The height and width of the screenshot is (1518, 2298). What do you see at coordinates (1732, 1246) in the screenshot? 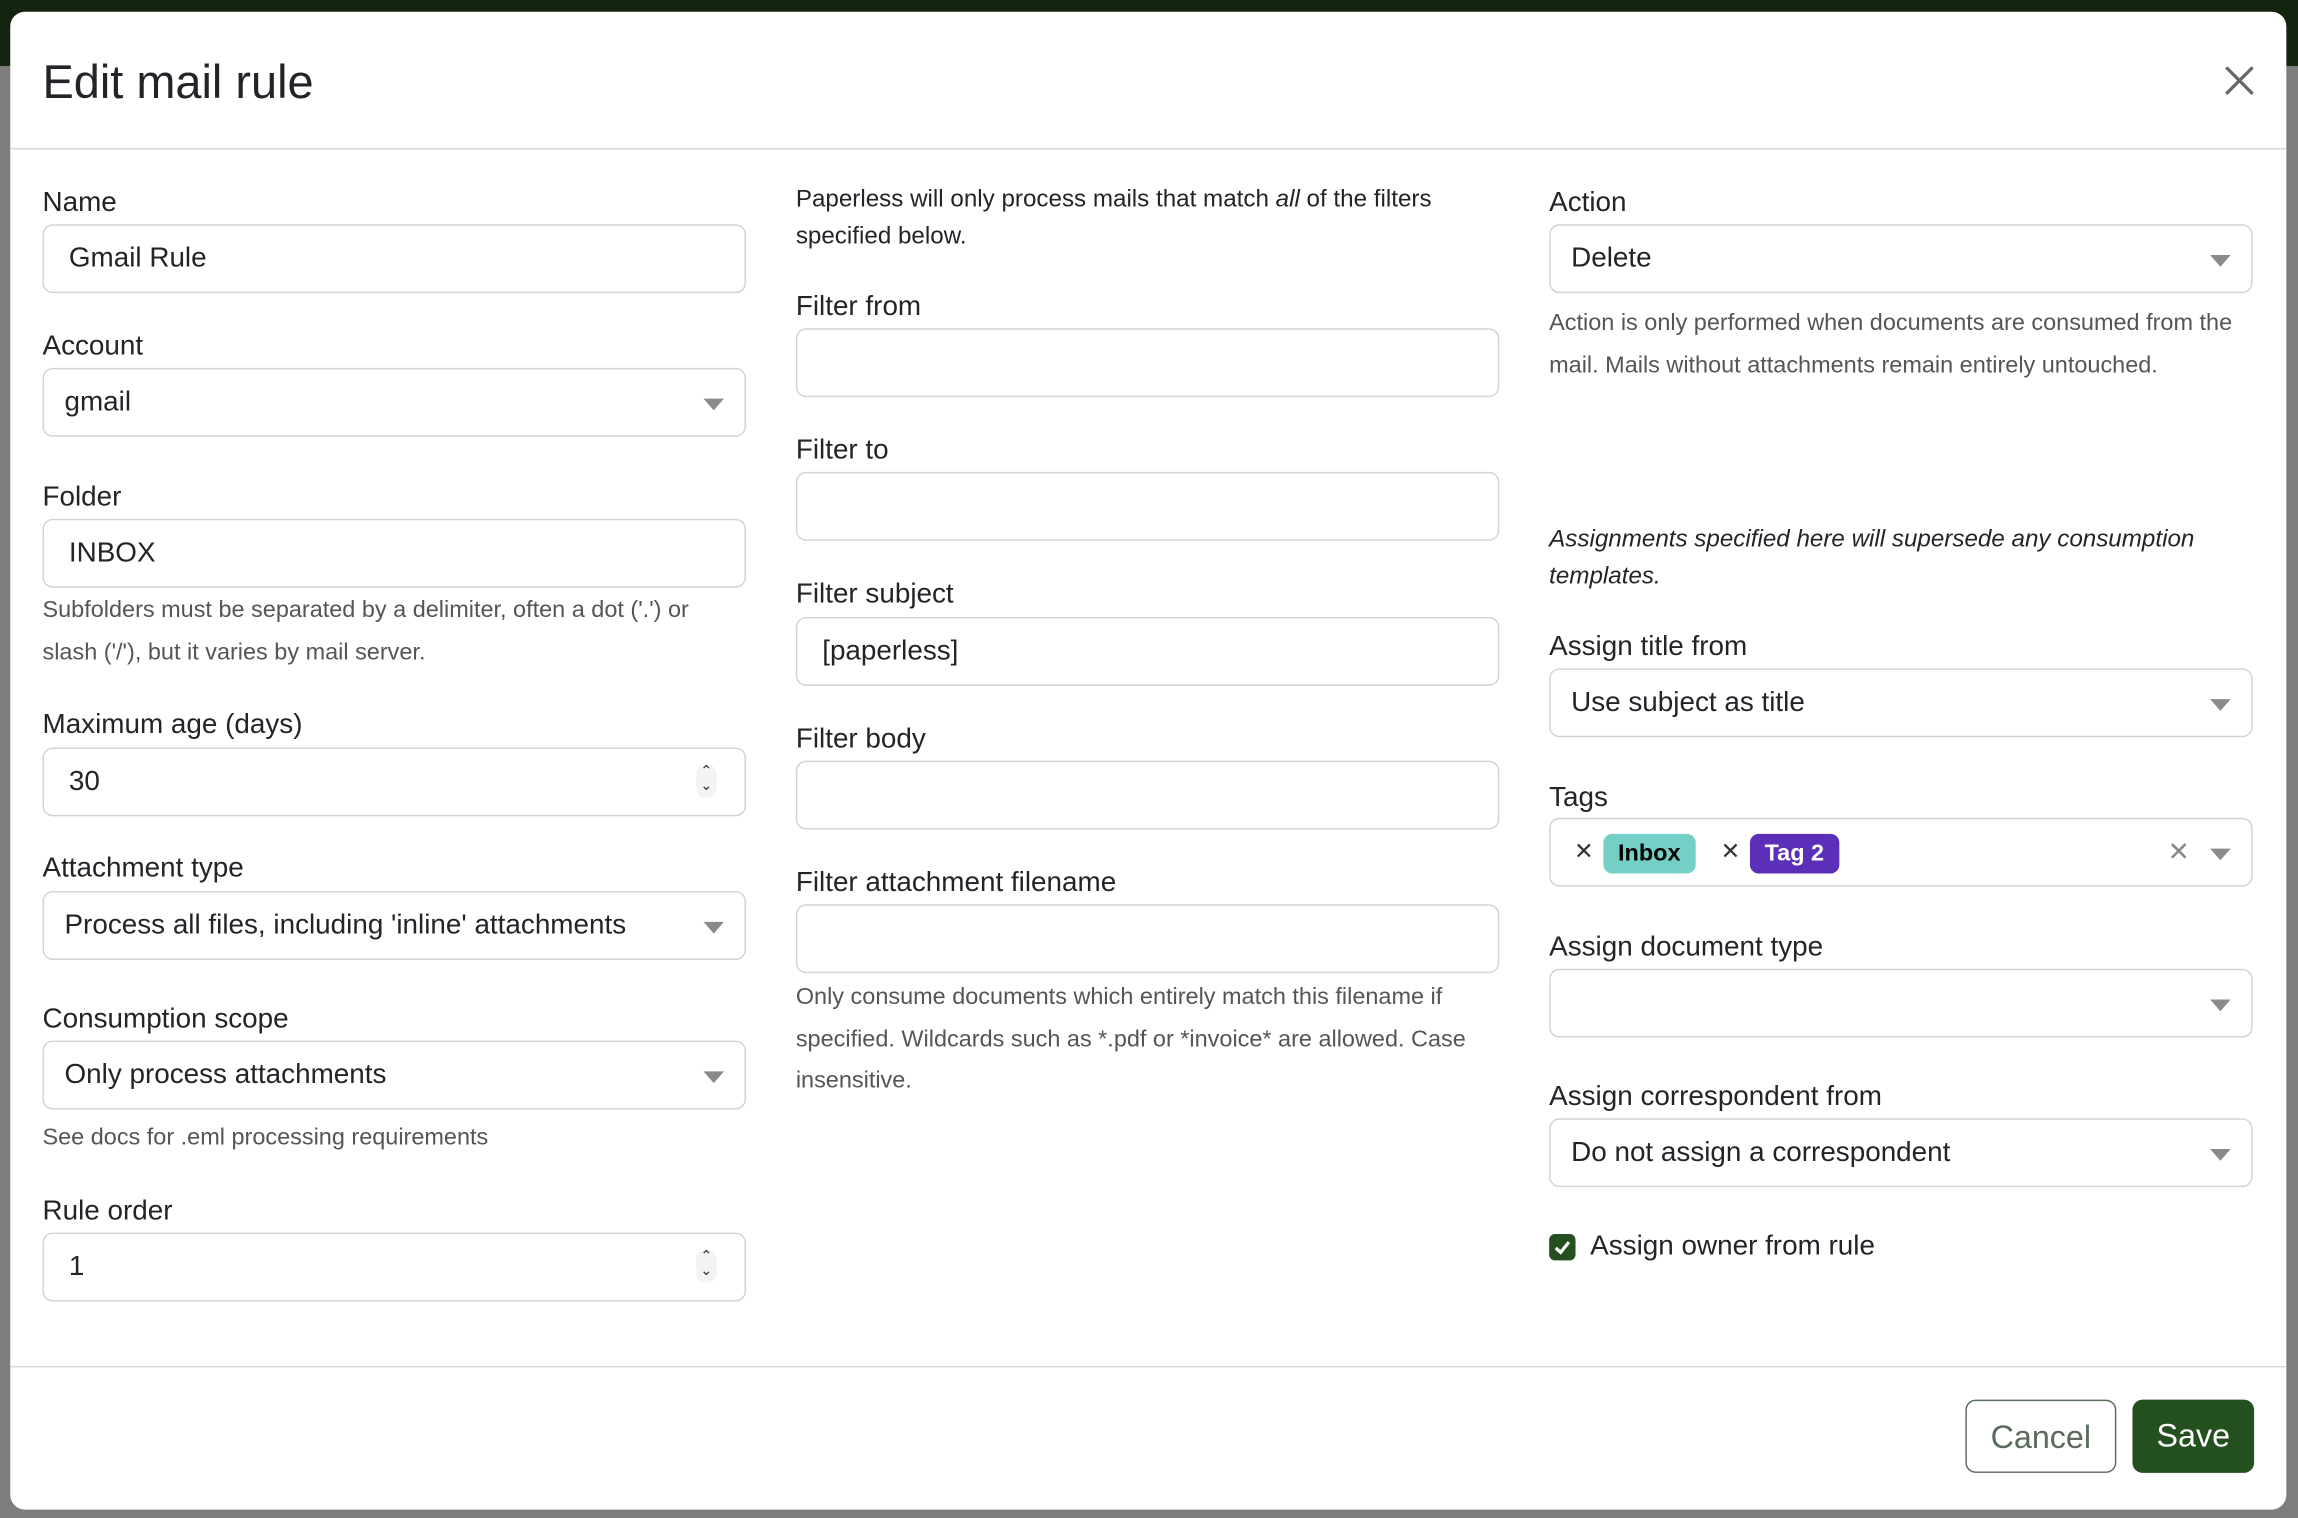
I see `owner-label: Assign owner from rule` at bounding box center [1732, 1246].